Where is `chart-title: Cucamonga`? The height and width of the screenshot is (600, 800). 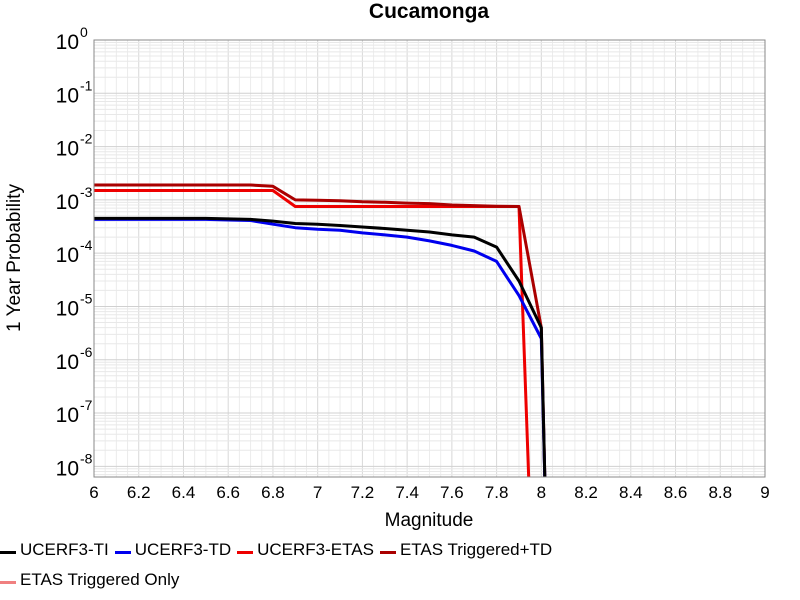 chart-title: Cucamonga is located at coordinates (429, 11).